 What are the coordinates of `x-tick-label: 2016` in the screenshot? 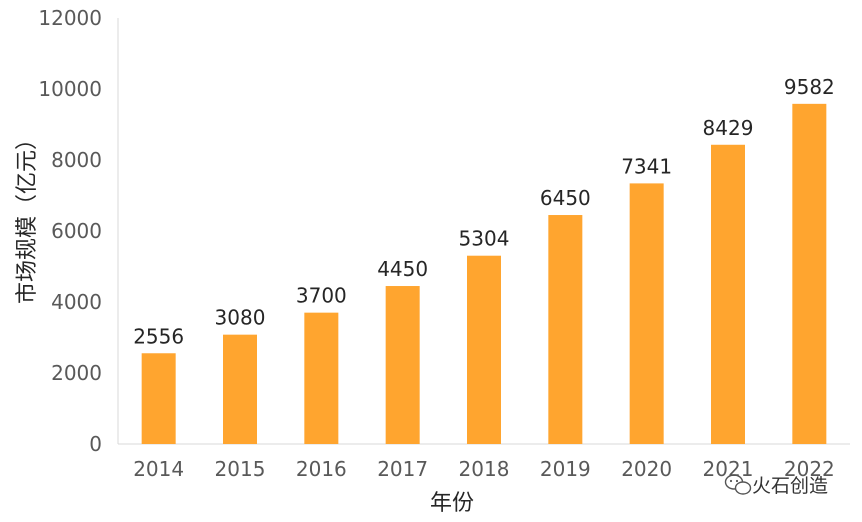 It's located at (321, 469).